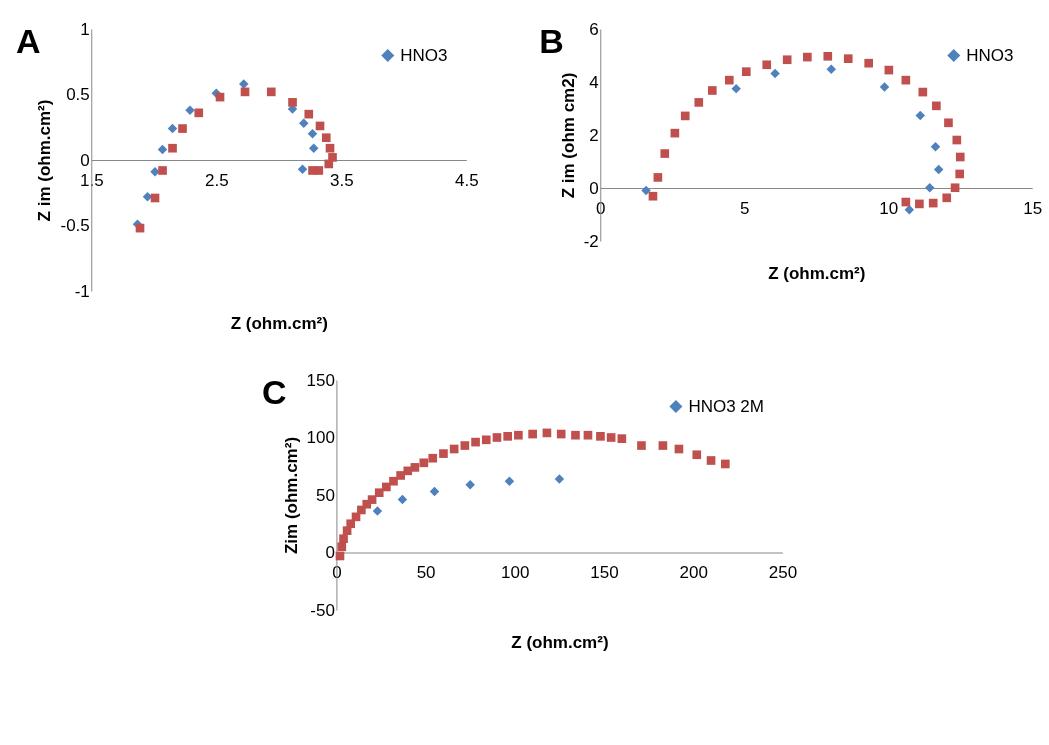 This screenshot has width=1049, height=745. What do you see at coordinates (78, 94) in the screenshot?
I see `y-tick-label: 0.5` at bounding box center [78, 94].